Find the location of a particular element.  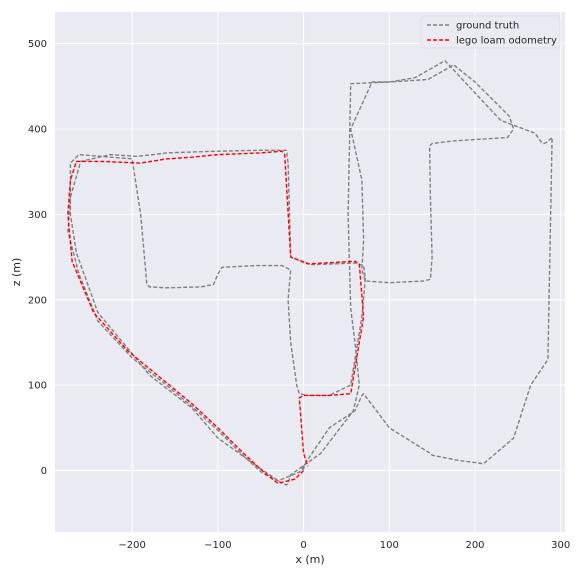

x-tick-labels: −200 −100 0 100 200 300 is located at coordinates (344, 545).